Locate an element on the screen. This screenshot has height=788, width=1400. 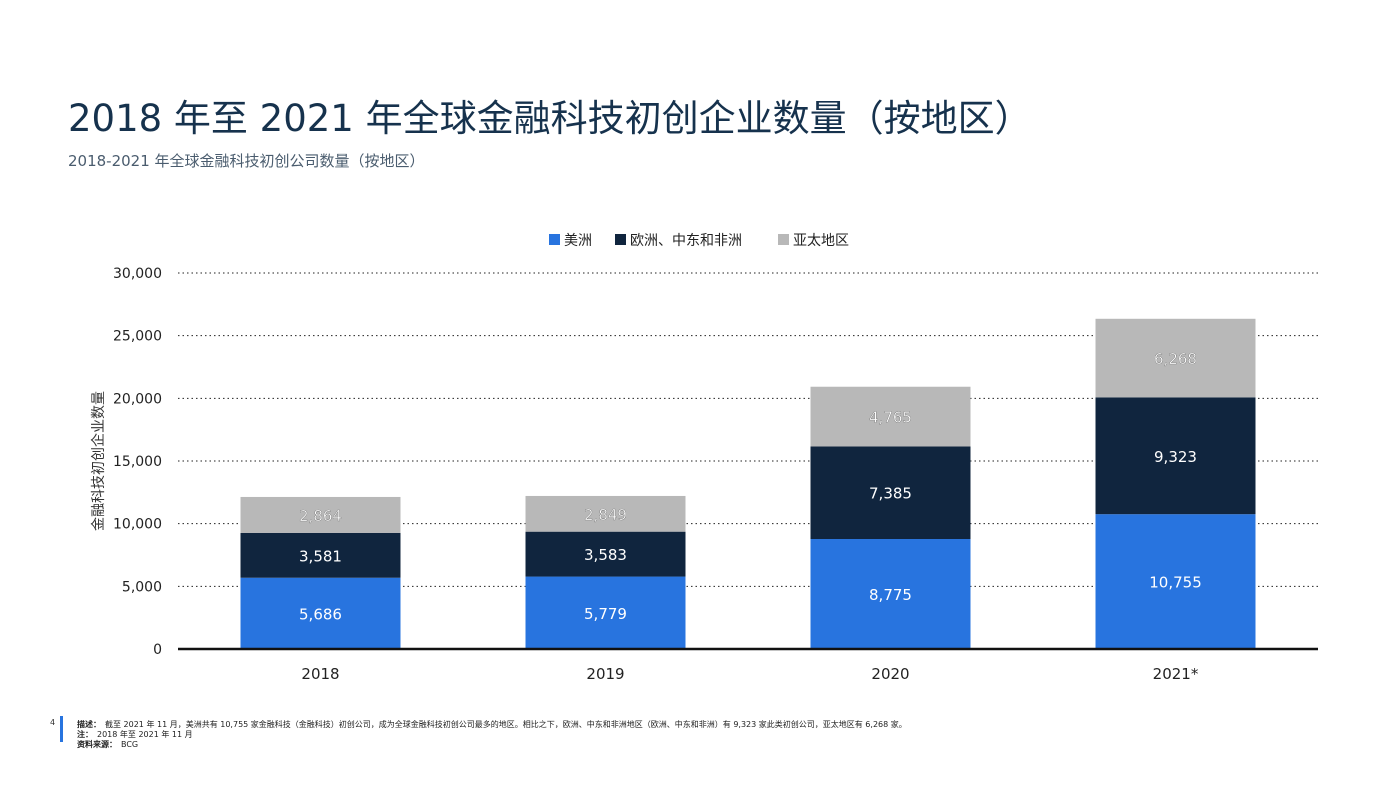
x-tick-label: 2021* is located at coordinates (1176, 674).